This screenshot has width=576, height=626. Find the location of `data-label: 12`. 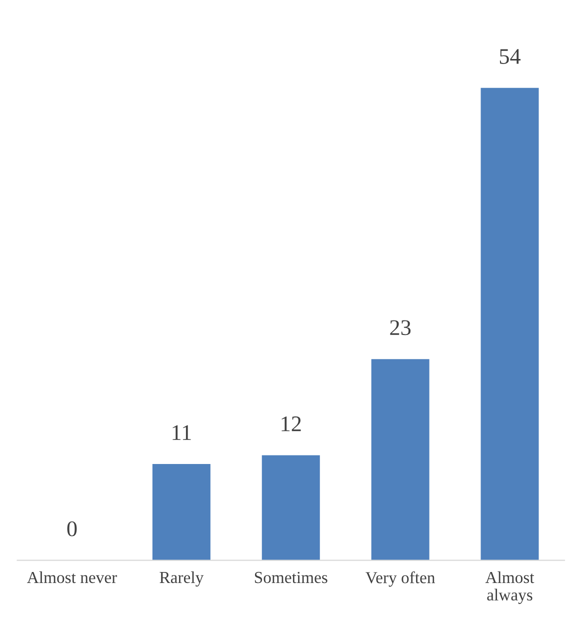

data-label: 12 is located at coordinates (291, 424).